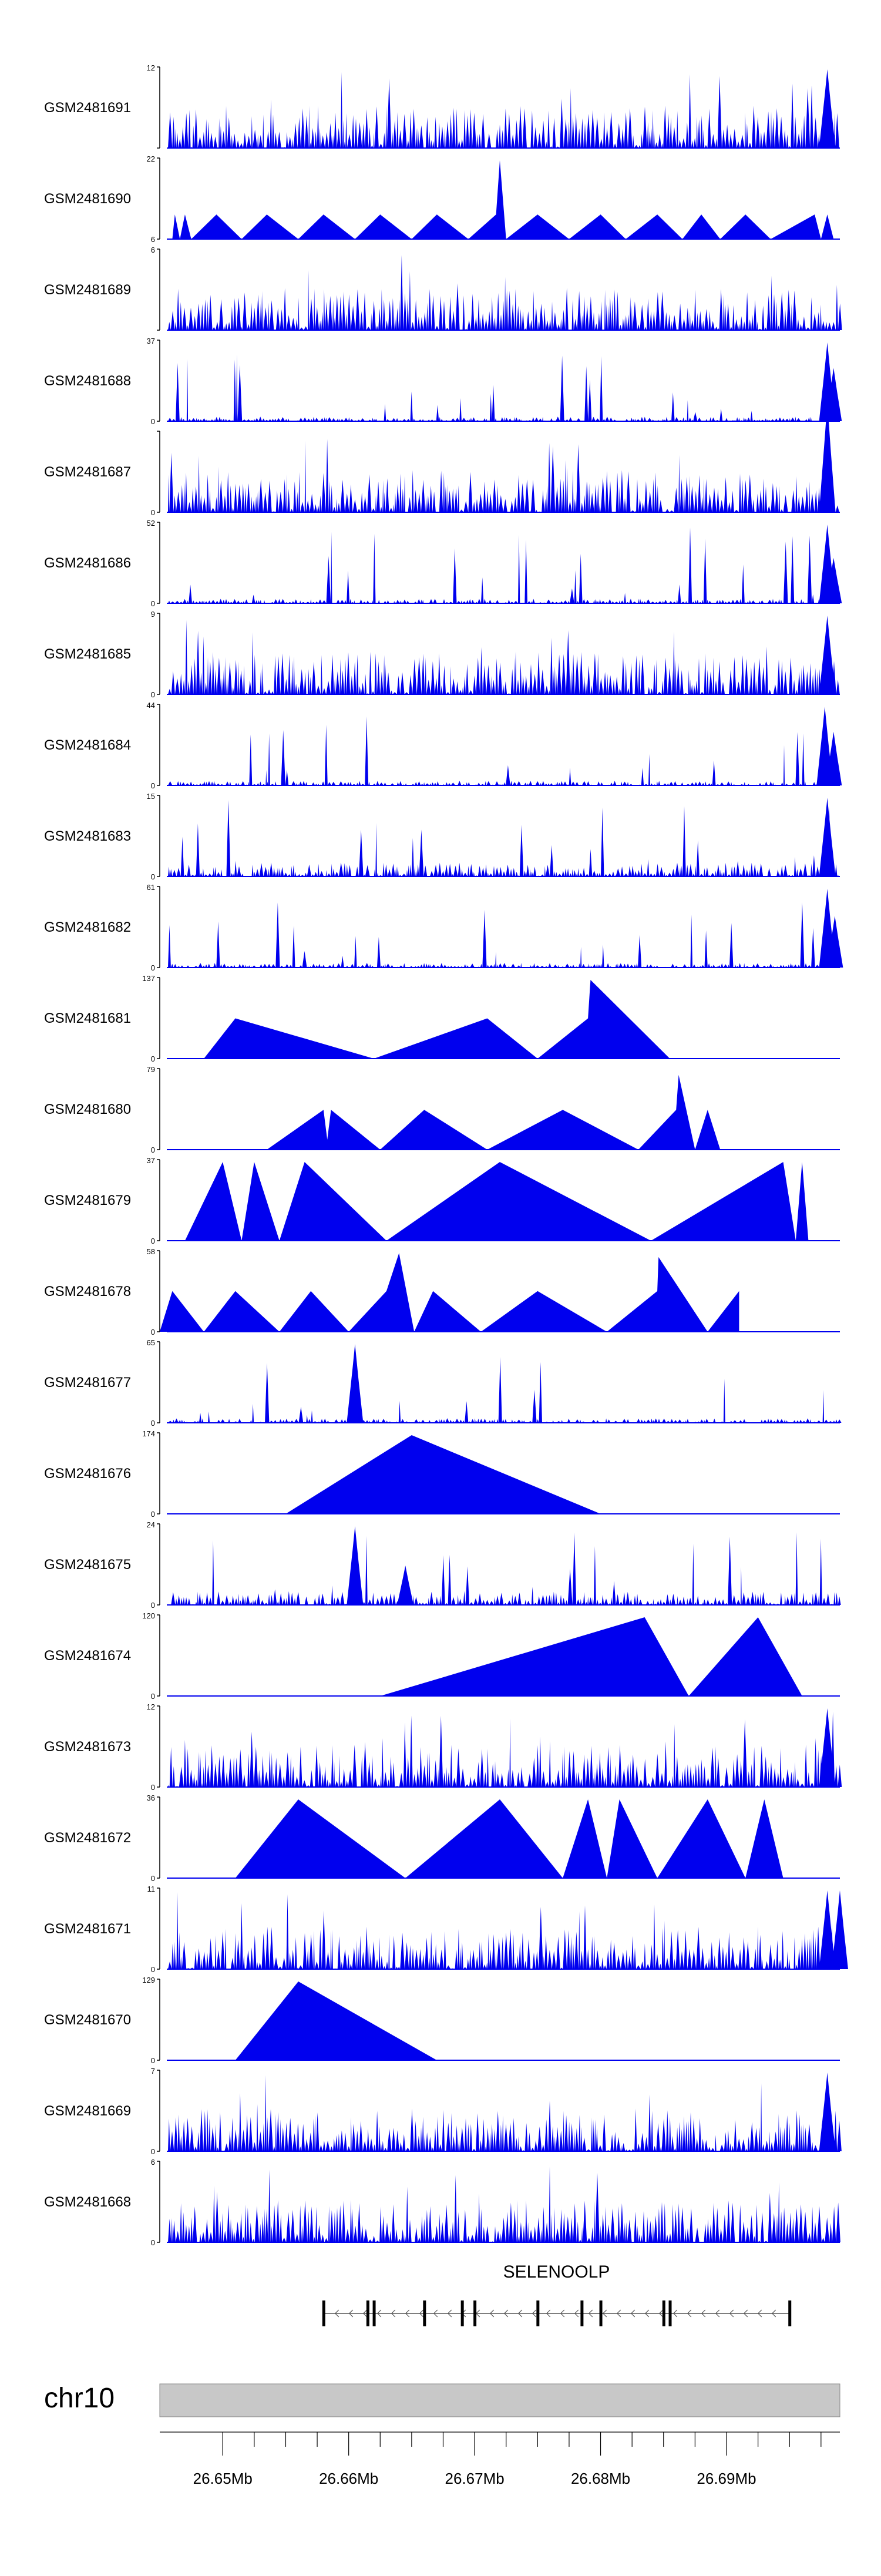 The width and height of the screenshot is (881, 2576). I want to click on track-GSM2481683: GSM2481683 15 0, so click(442, 836).